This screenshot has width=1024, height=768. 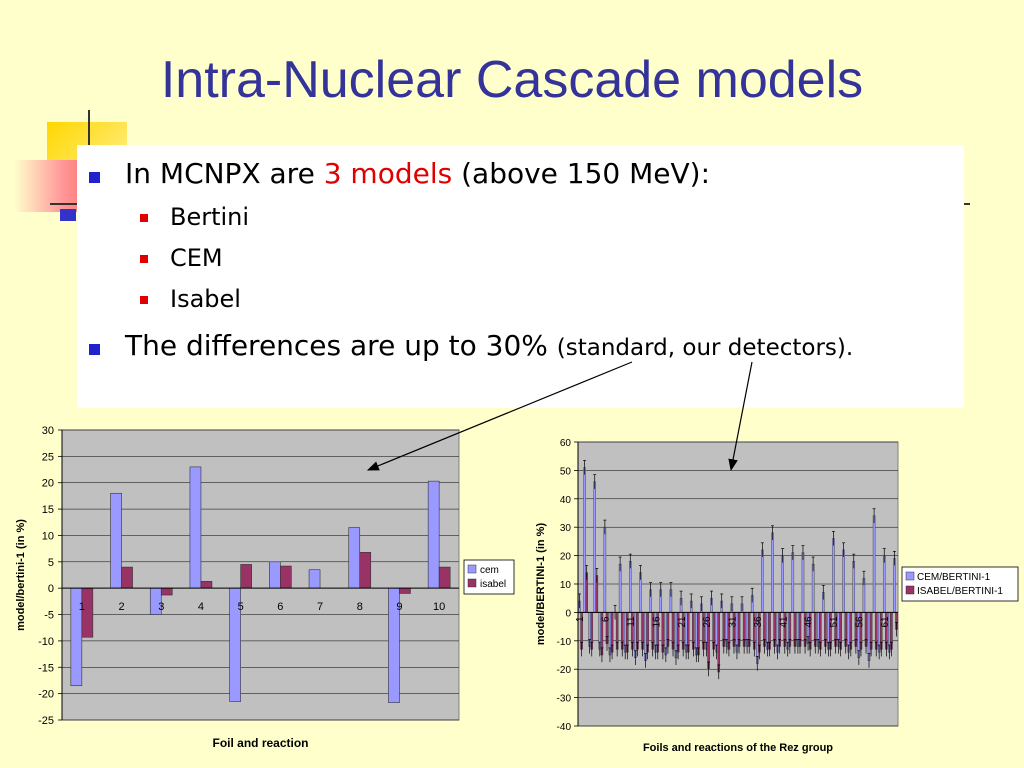 I want to click on y-tick-label: -5, so click(x=49, y=616).